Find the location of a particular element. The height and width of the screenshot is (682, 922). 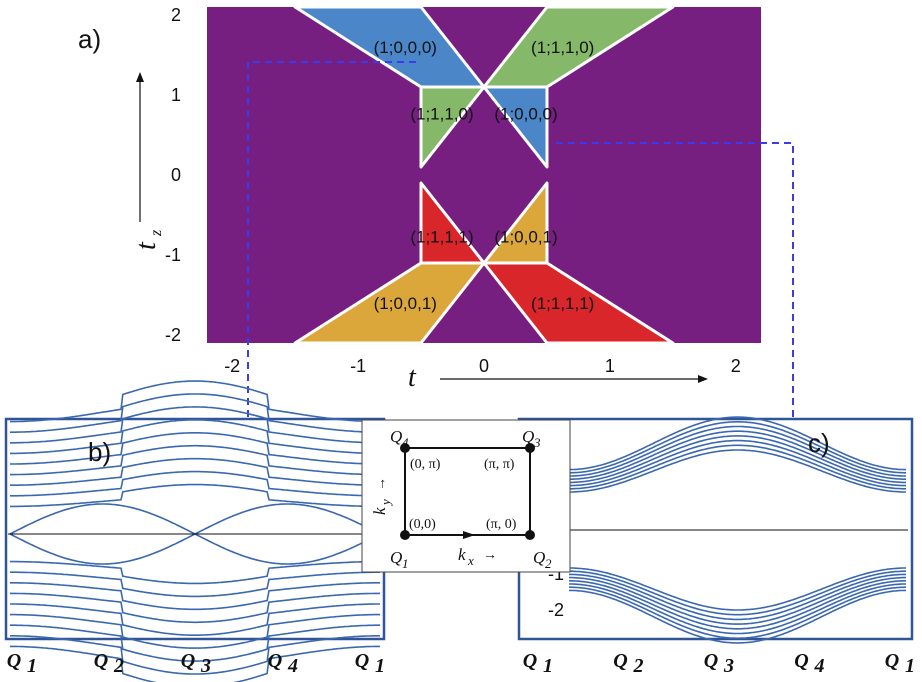

phase-region-label-4: (1;1,1,1) is located at coordinates (441, 236).